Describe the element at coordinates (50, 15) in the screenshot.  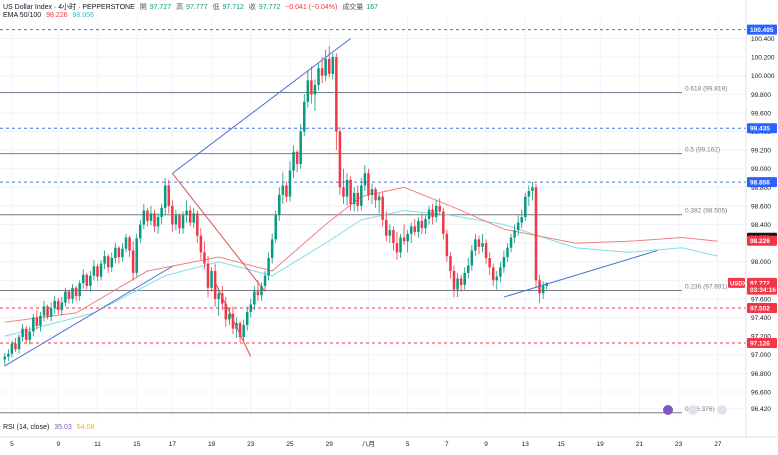
I see `ema-legend: EMA 50/100 98.226 98.056` at that location.